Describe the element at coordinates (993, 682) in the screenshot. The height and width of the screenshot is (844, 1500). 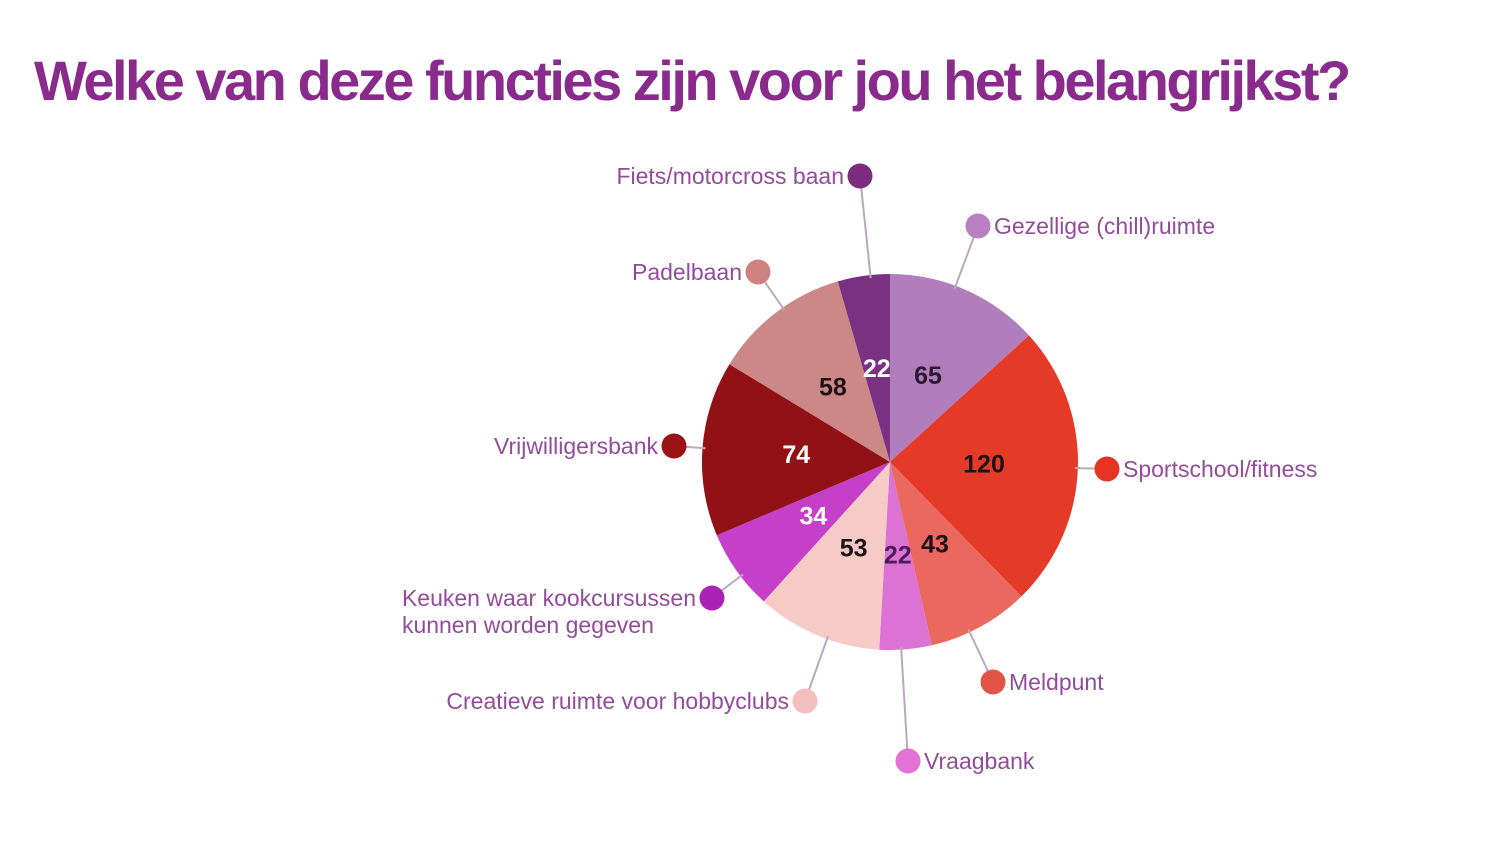
I see `callout-dot-meldpunt` at that location.